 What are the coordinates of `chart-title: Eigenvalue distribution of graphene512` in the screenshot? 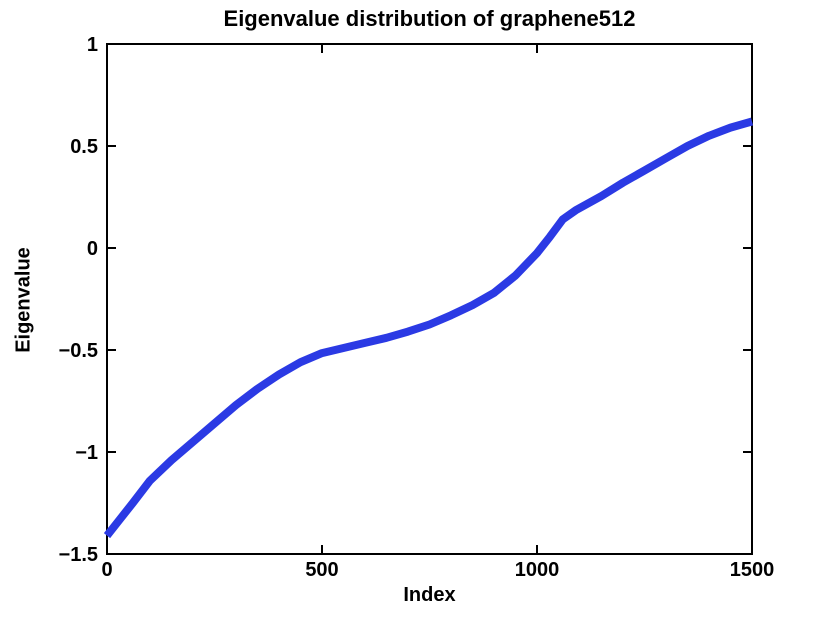 It's located at (429, 18).